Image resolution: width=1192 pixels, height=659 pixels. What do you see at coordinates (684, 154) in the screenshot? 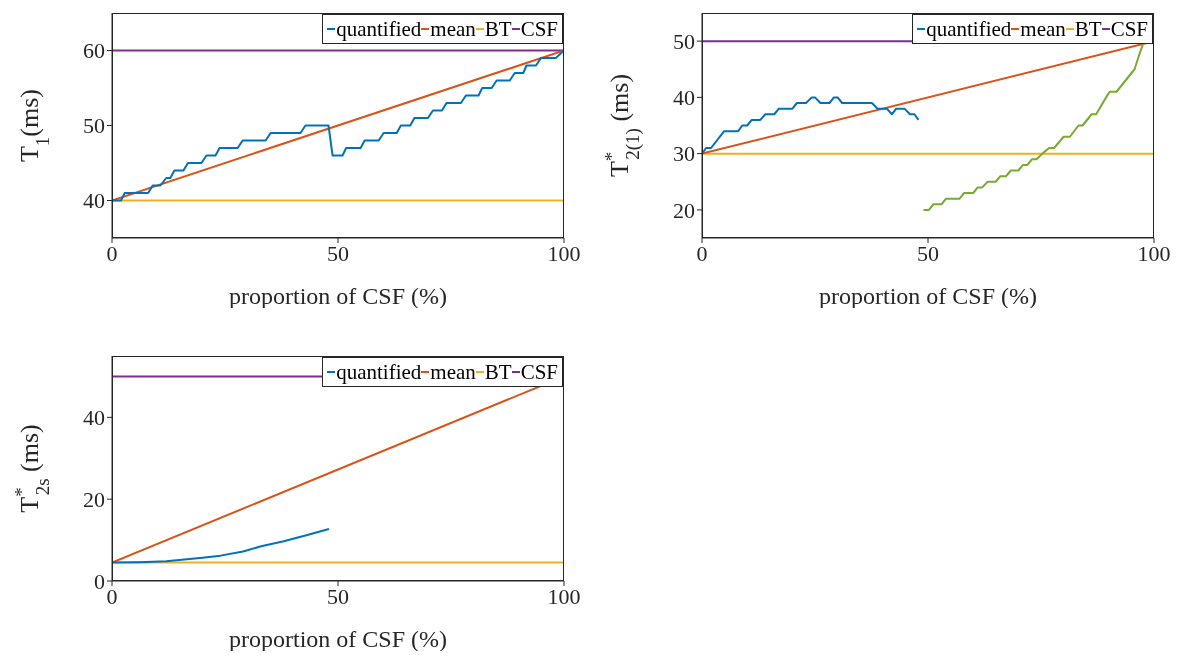
I see `y-tick-label: 30` at bounding box center [684, 154].